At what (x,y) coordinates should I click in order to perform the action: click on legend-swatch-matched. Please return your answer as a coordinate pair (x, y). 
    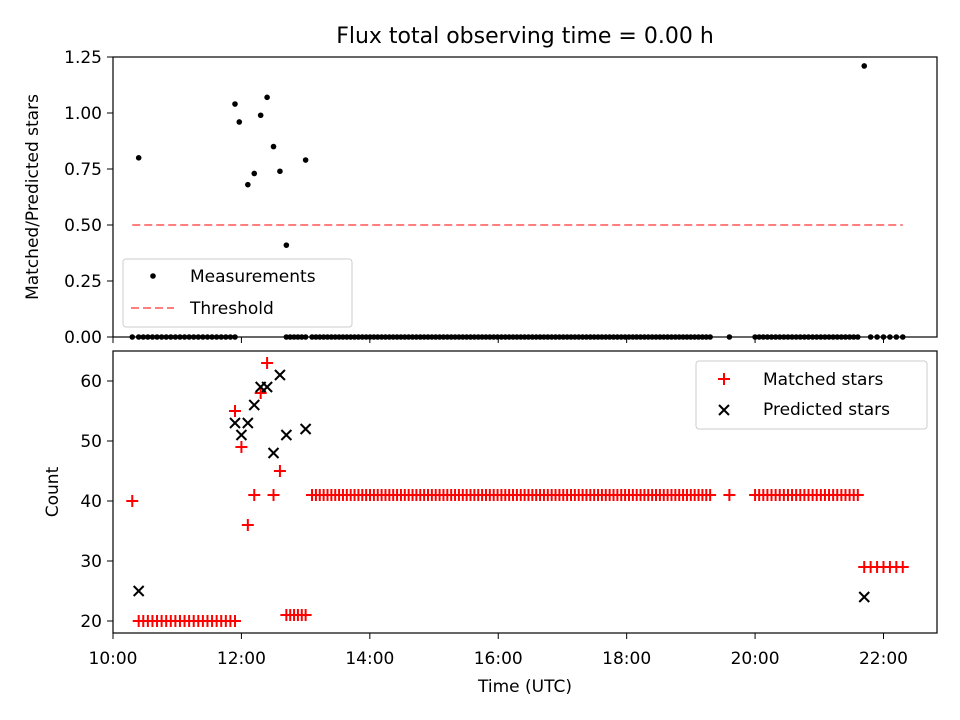
    Looking at the image, I should click on (724, 379).